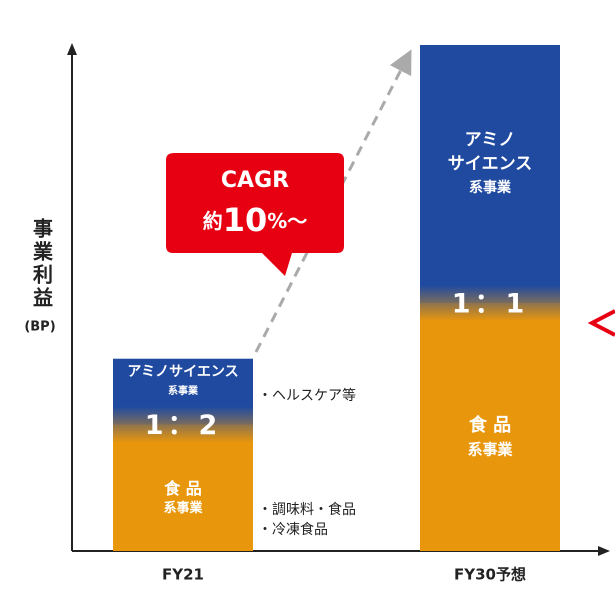 This screenshot has height=598, width=615. I want to click on callout-number: 10, so click(245, 220).